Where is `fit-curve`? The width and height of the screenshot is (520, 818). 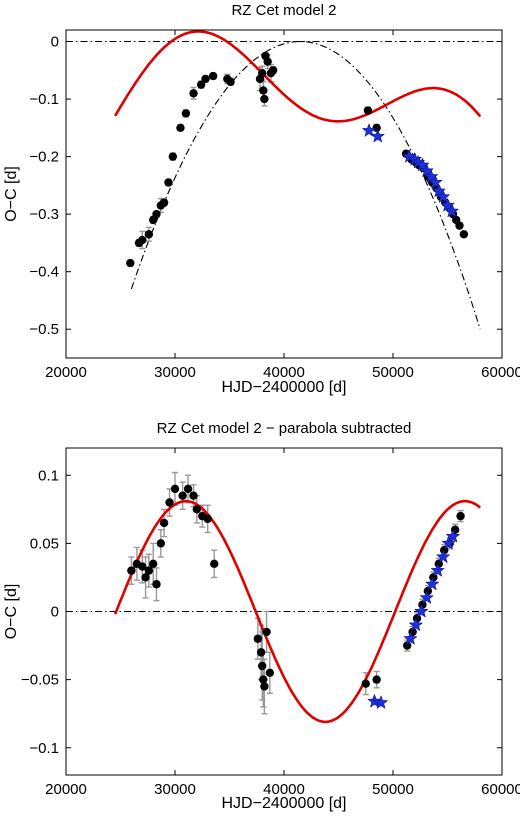
fit-curve is located at coordinates (297, 76).